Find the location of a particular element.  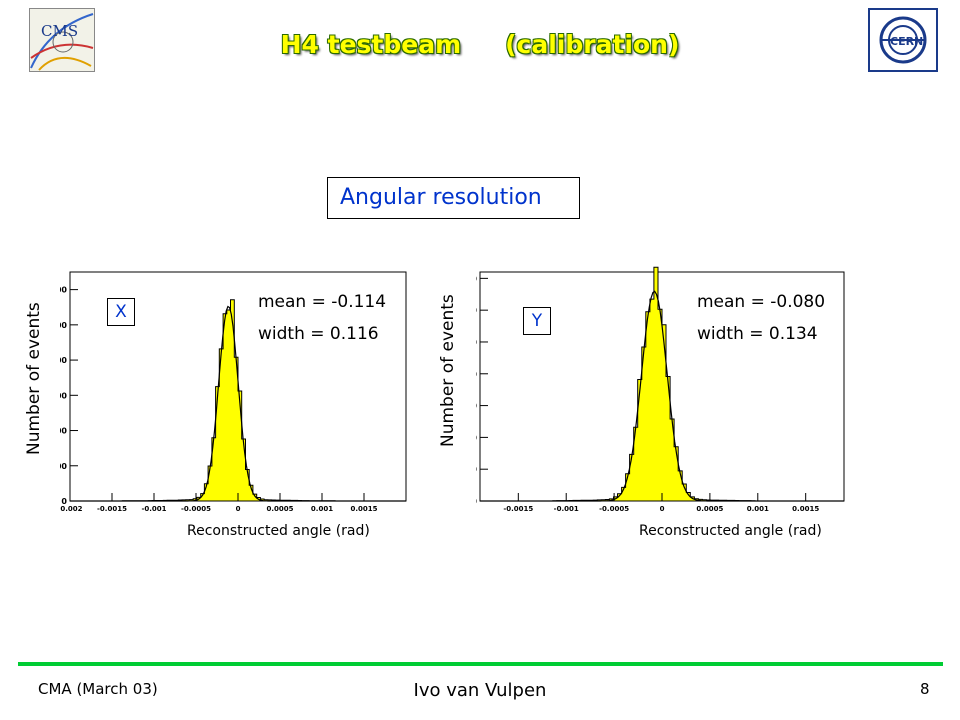

width-label-x: width = 0.116 is located at coordinates (318, 334).